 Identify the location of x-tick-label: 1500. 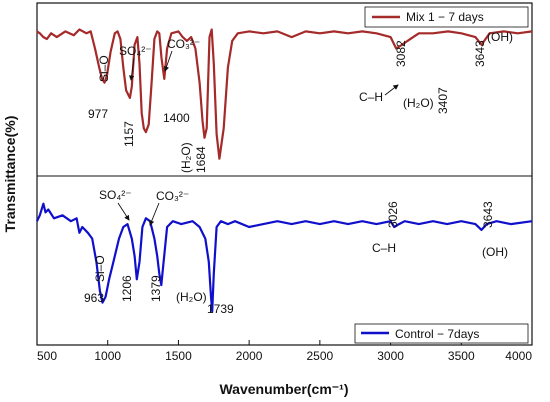
(178, 356).